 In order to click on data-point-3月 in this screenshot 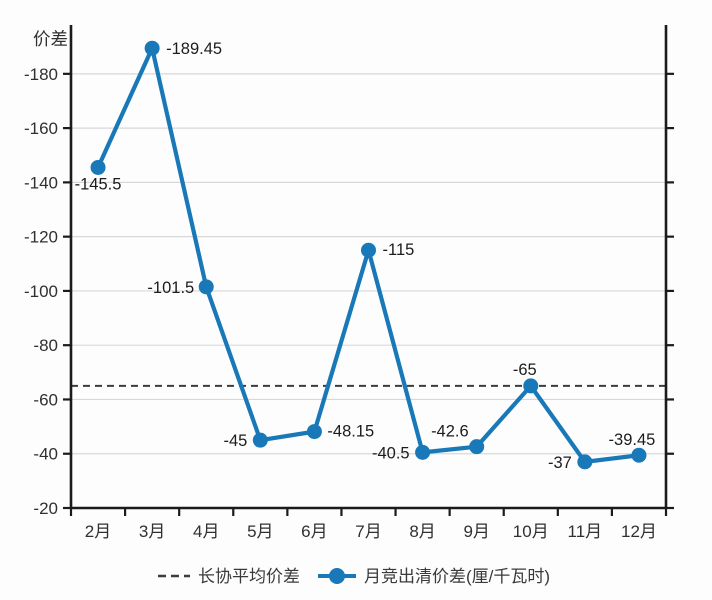, I will do `click(152, 48)`.